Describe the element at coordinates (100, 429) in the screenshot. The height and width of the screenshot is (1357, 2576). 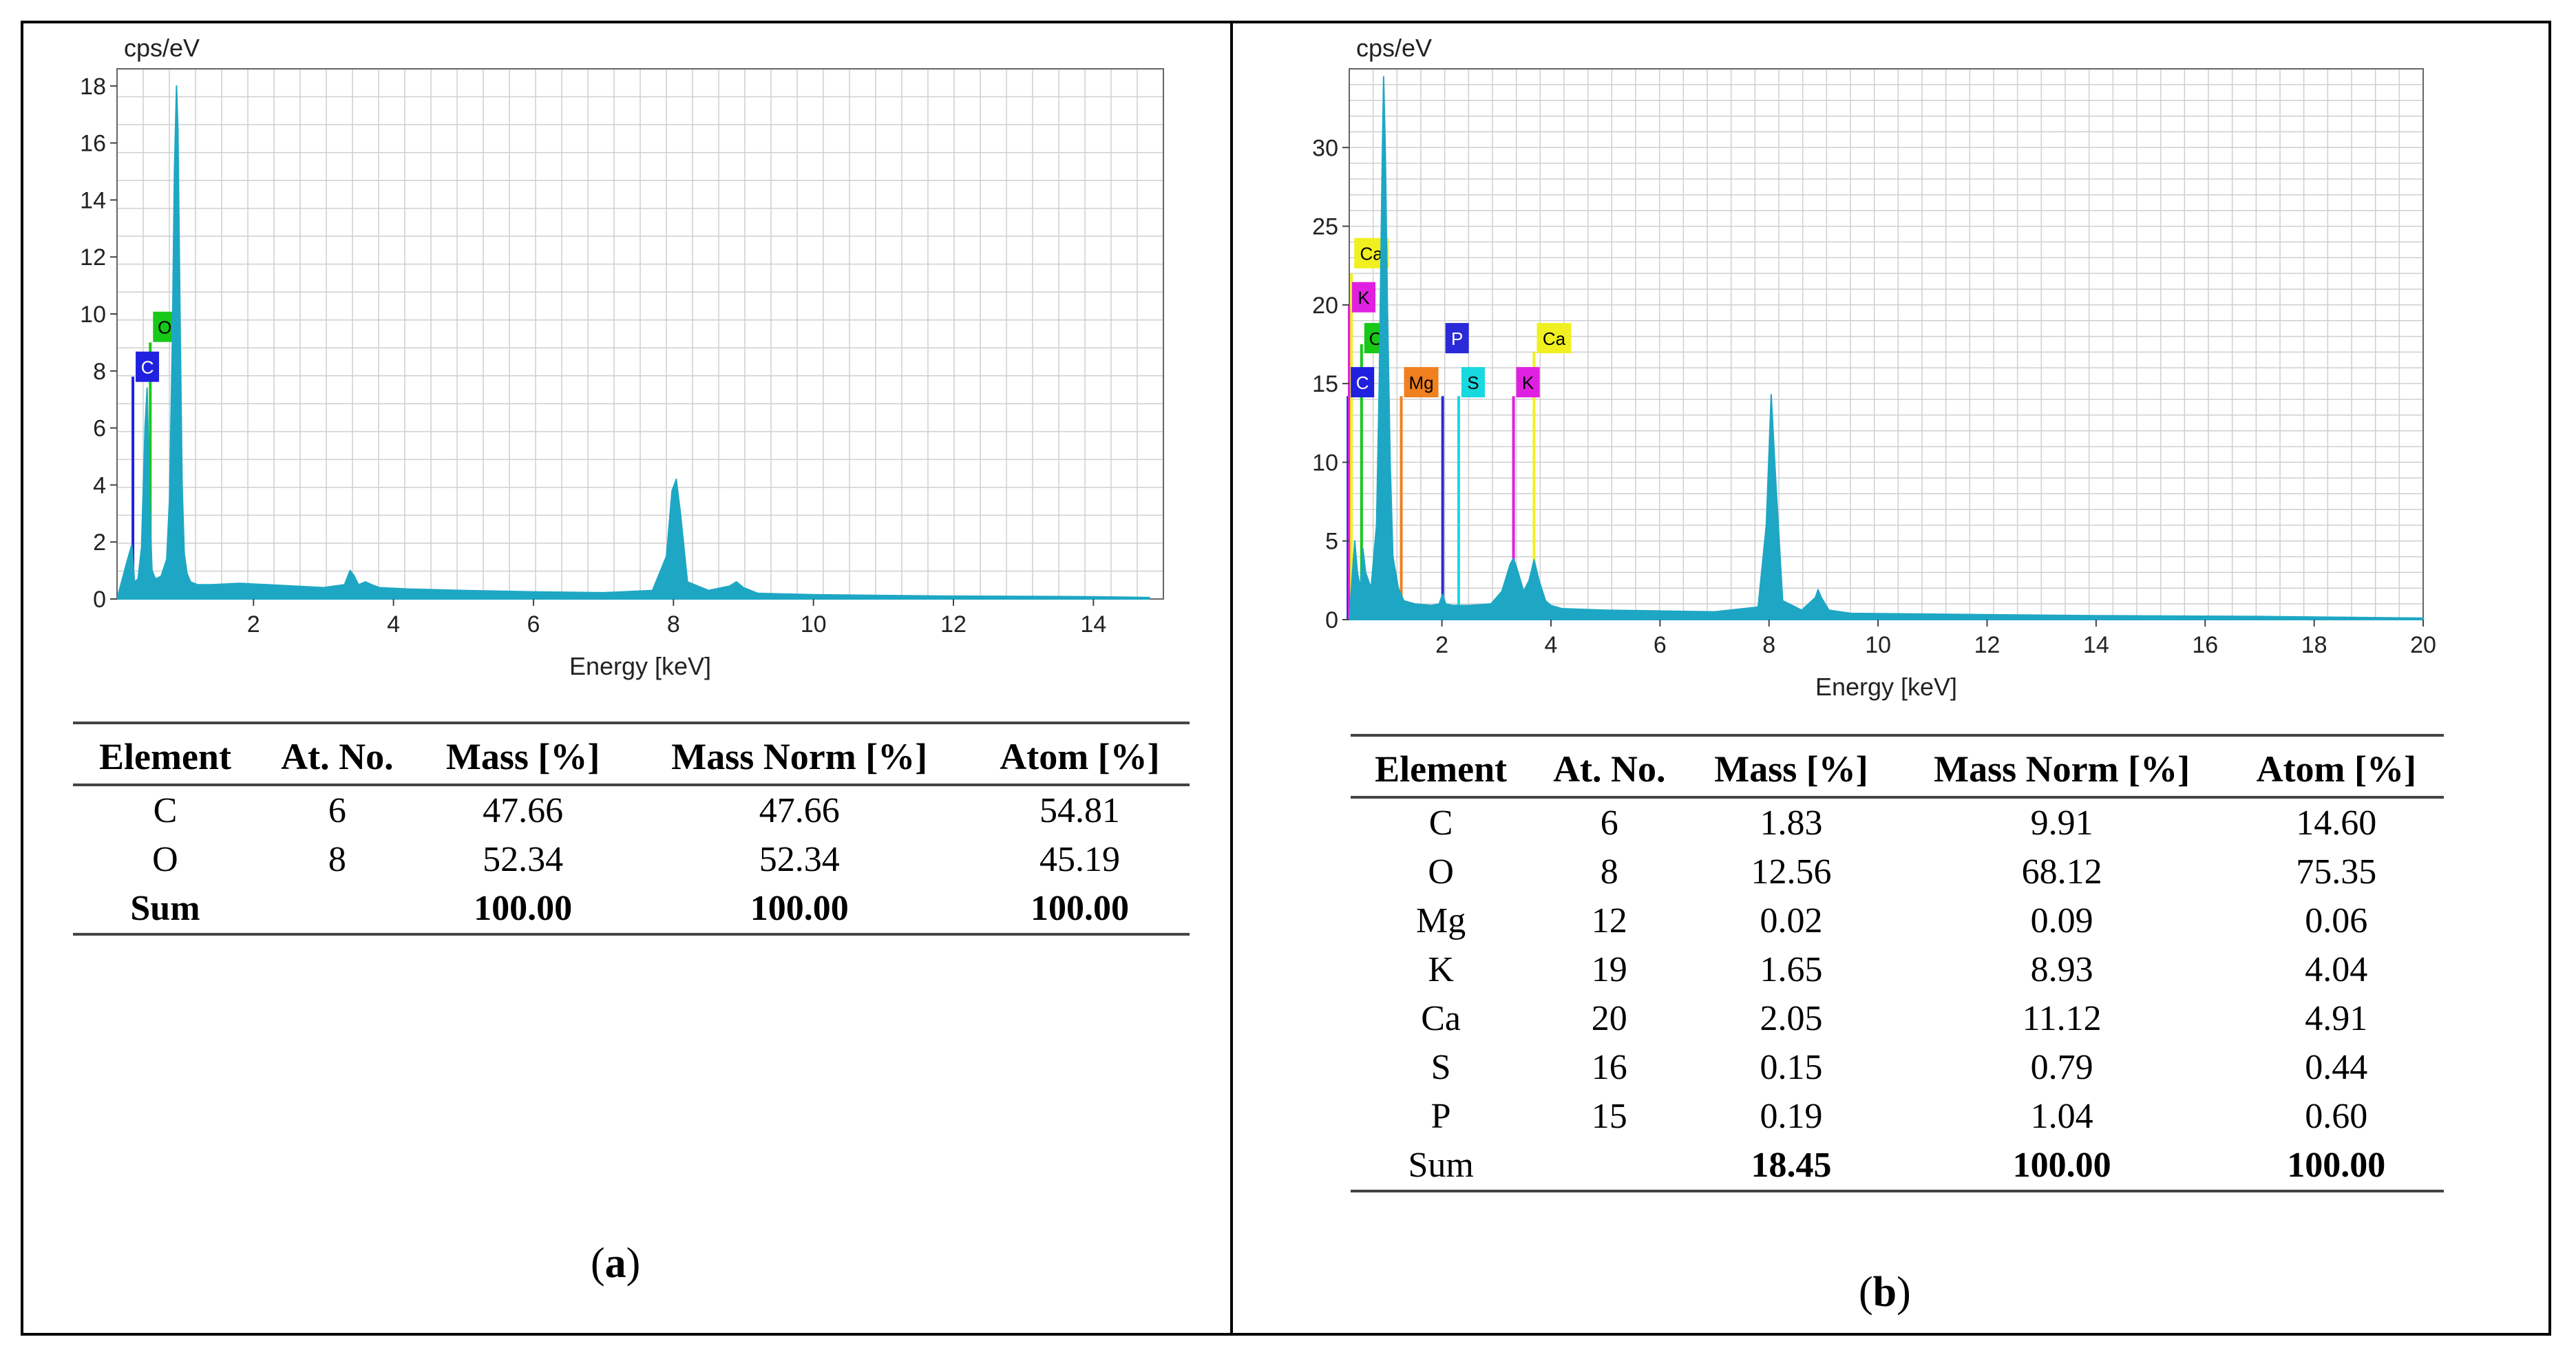
I see `y-tick-label: 6` at that location.